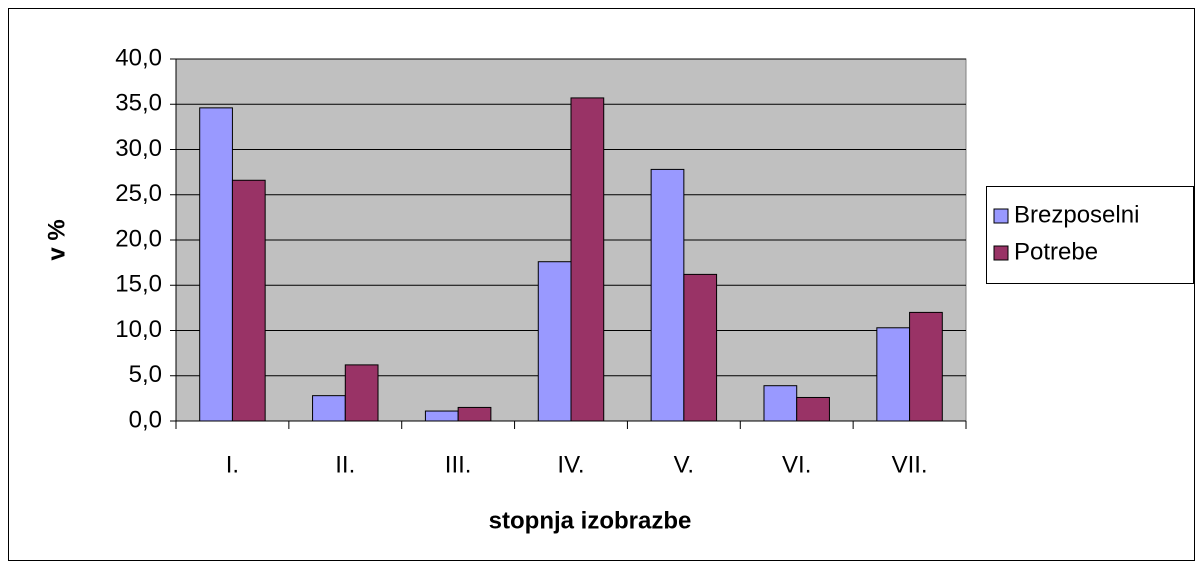 This screenshot has height=561, width=1195. What do you see at coordinates (796, 464) in the screenshot?
I see `x-tick-label: VI.` at bounding box center [796, 464].